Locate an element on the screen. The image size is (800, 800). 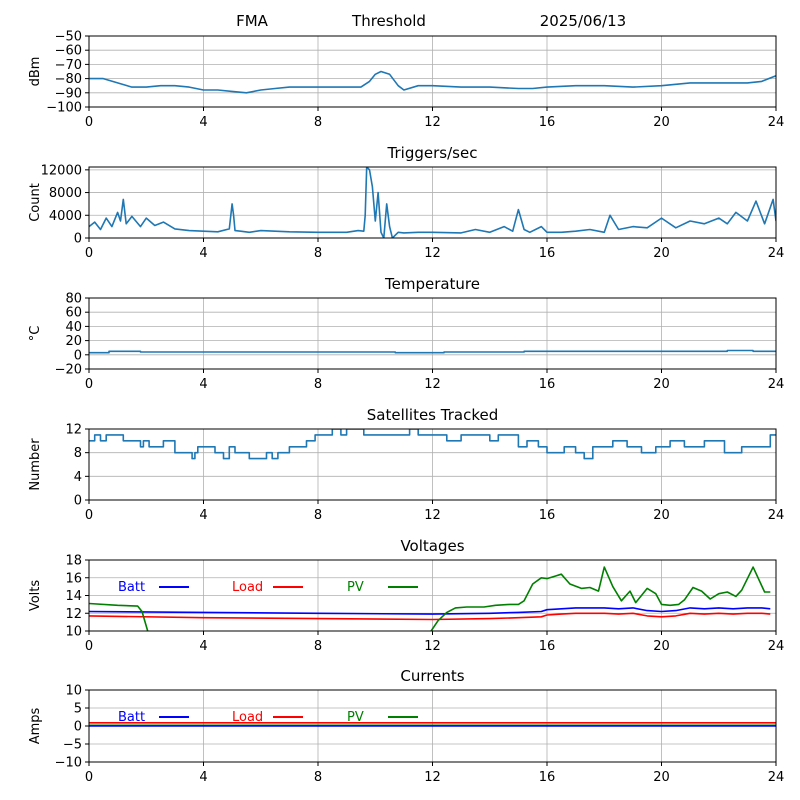
y-tick-label: −10 is located at coordinates (68, 763).